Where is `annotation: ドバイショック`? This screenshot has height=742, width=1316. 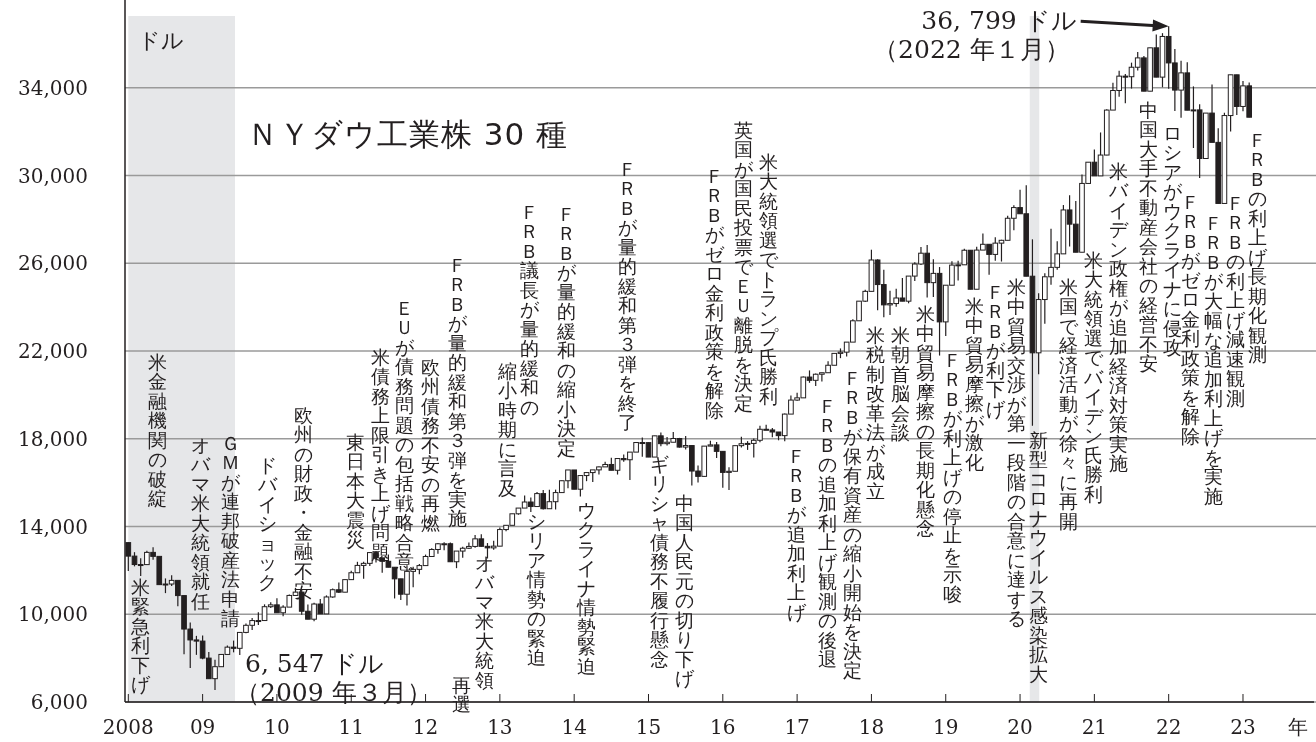 annotation: ドバイショック is located at coordinates (267, 523).